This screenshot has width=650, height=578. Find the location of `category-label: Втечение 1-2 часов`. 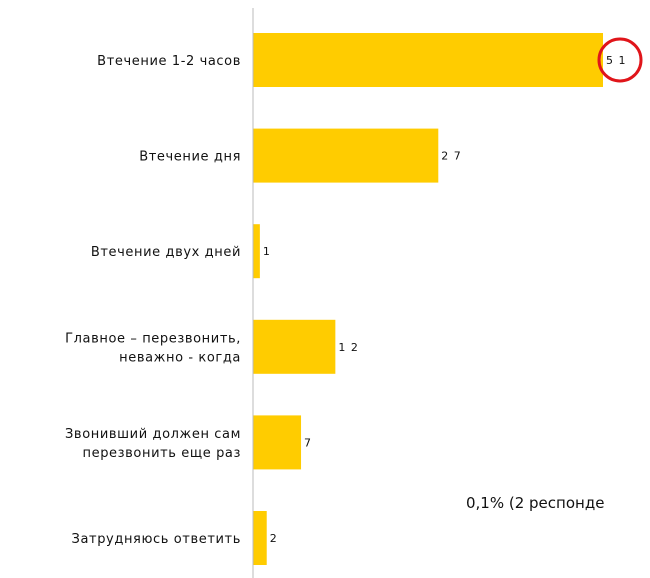

category-label: Втечение 1-2 часов is located at coordinates (169, 61).